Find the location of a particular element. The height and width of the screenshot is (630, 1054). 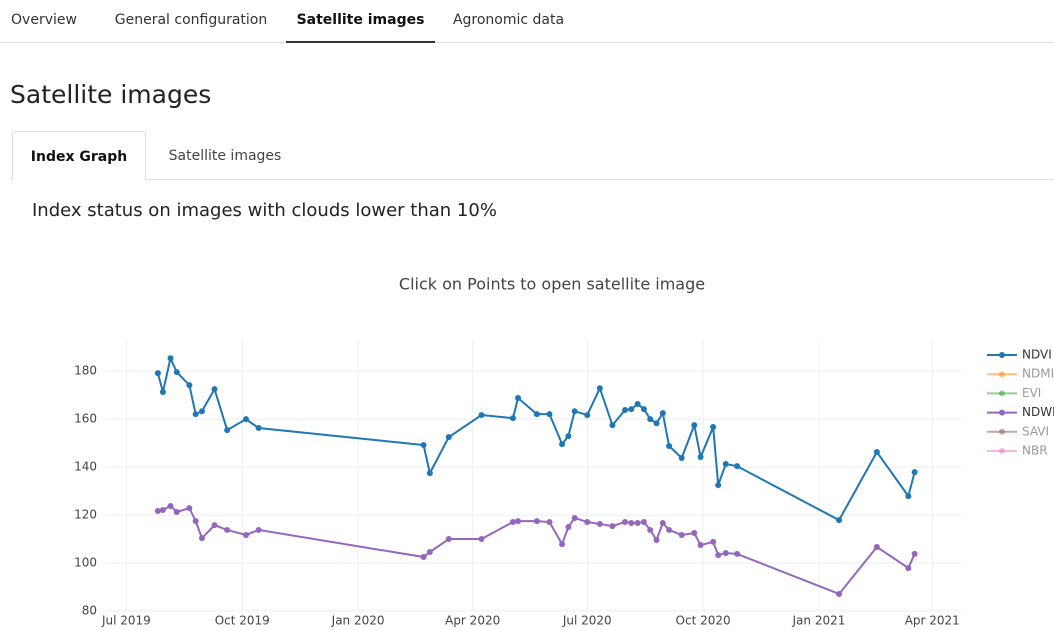

legend-label: NDWI is located at coordinates (1038, 412).